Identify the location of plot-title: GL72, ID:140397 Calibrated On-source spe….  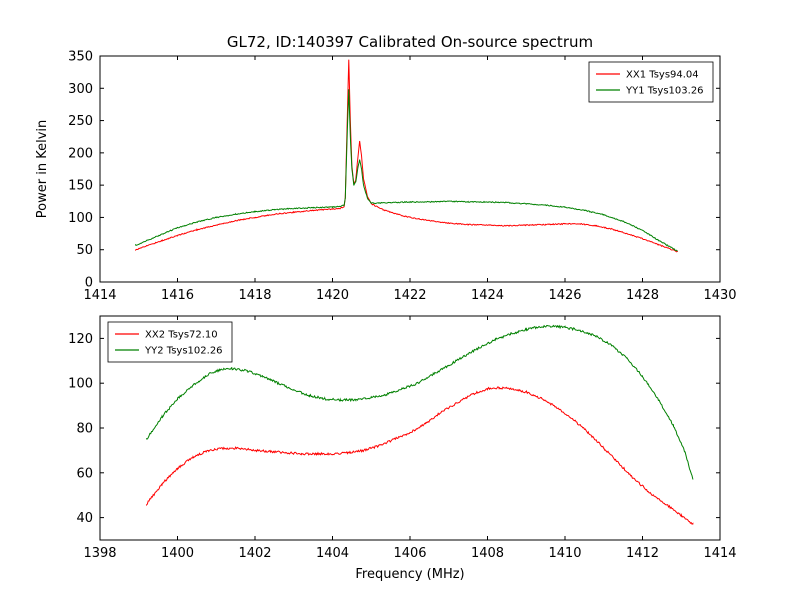
(410, 42).